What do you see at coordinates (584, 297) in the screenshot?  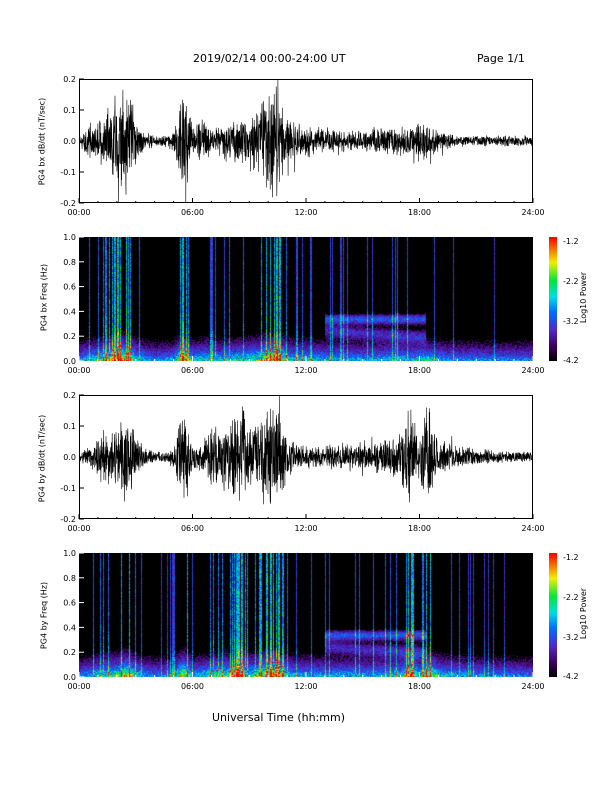 I see `cbar1-title: Log10 Power` at bounding box center [584, 297].